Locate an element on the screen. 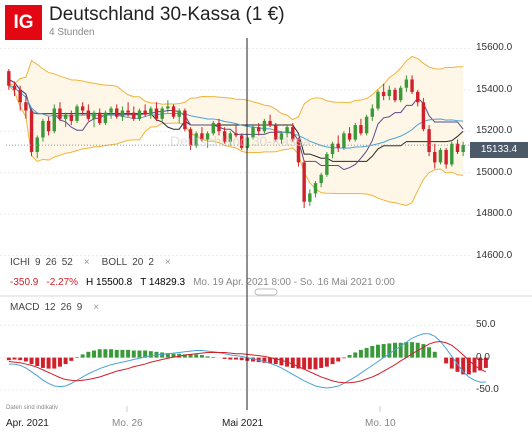 The height and width of the screenshot is (434, 532). remove-ichi-icon: × is located at coordinates (86, 262).